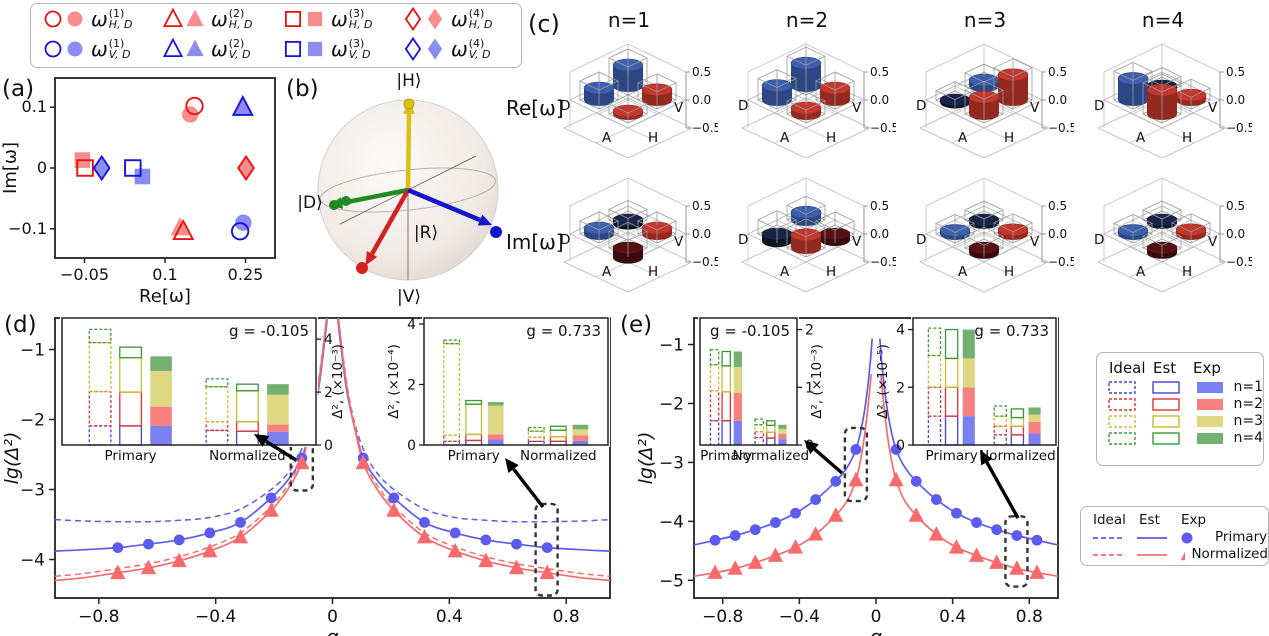 The width and height of the screenshot is (1269, 636). Describe the element at coordinates (375, 196) in the screenshot. I see `d-arrow-shaft` at that location.